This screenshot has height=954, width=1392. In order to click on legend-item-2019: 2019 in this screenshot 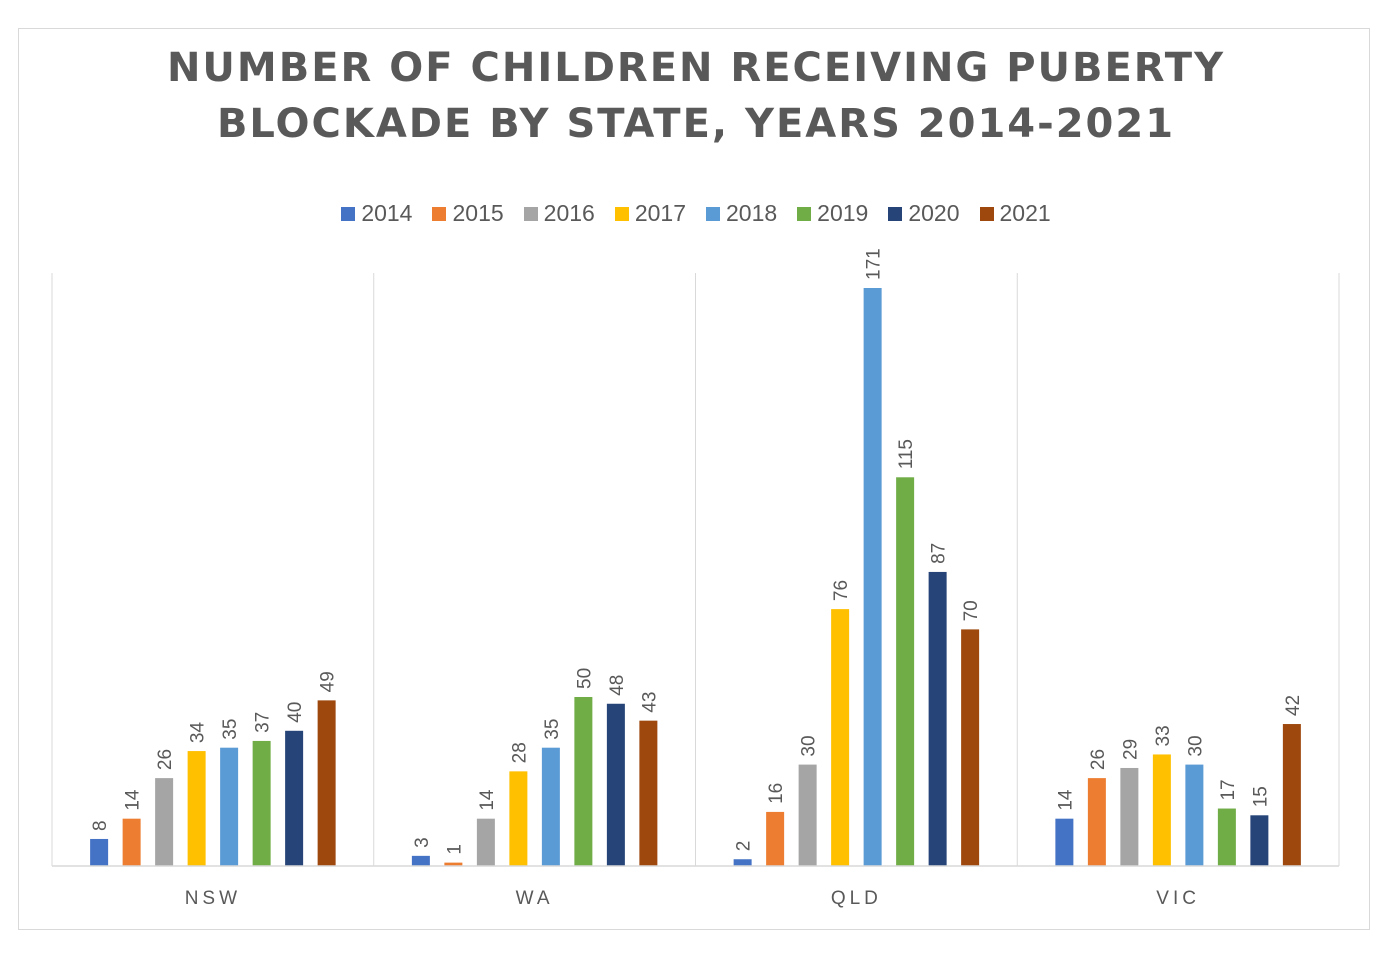, I will do `click(832, 213)`.